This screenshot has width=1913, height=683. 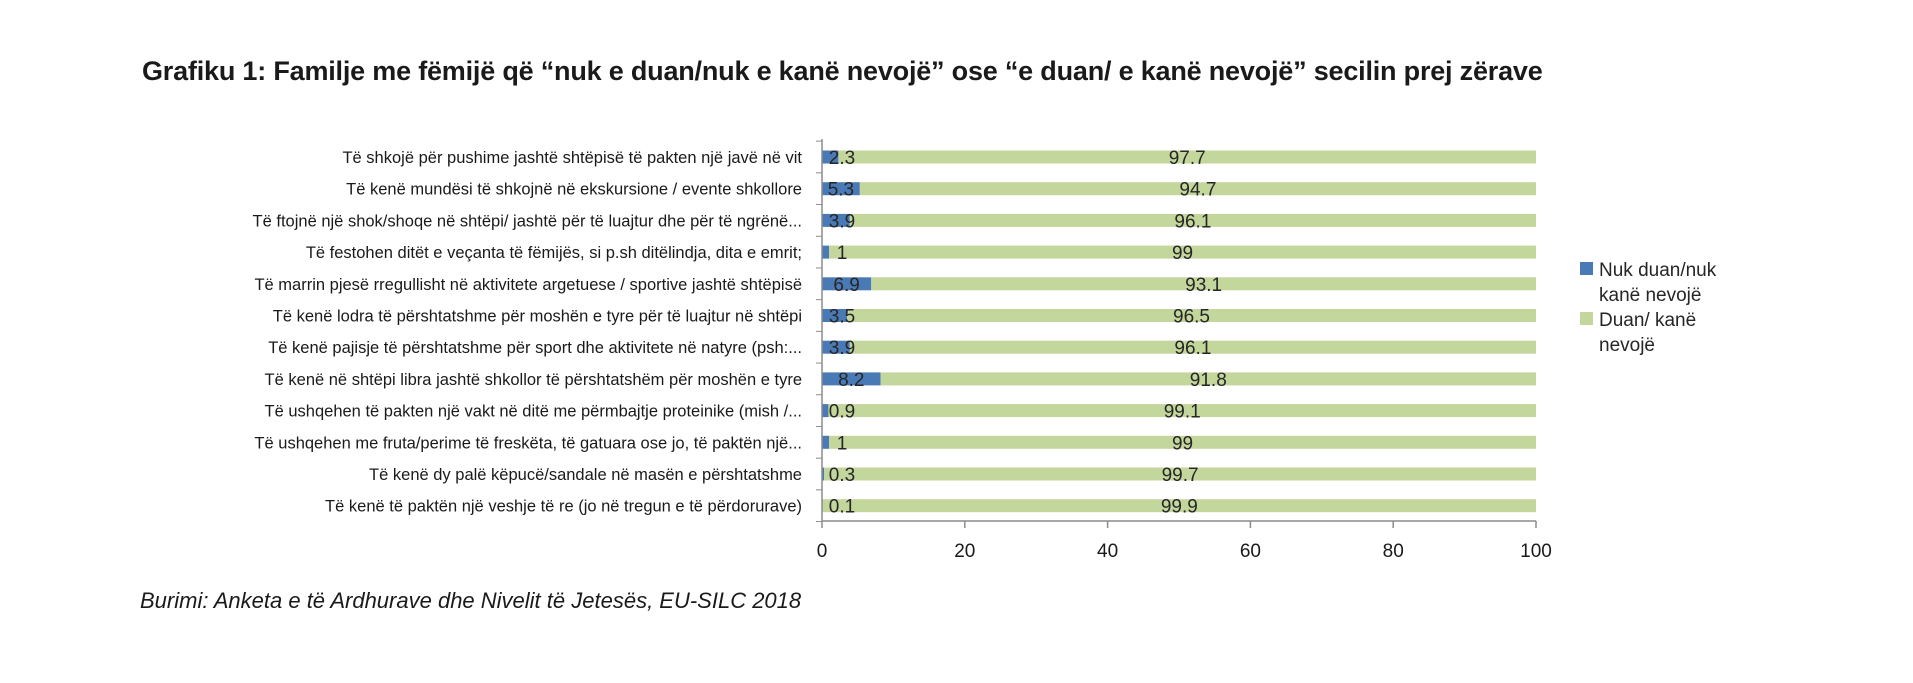 I want to click on data-label-duan: 97.7, so click(x=1187, y=158).